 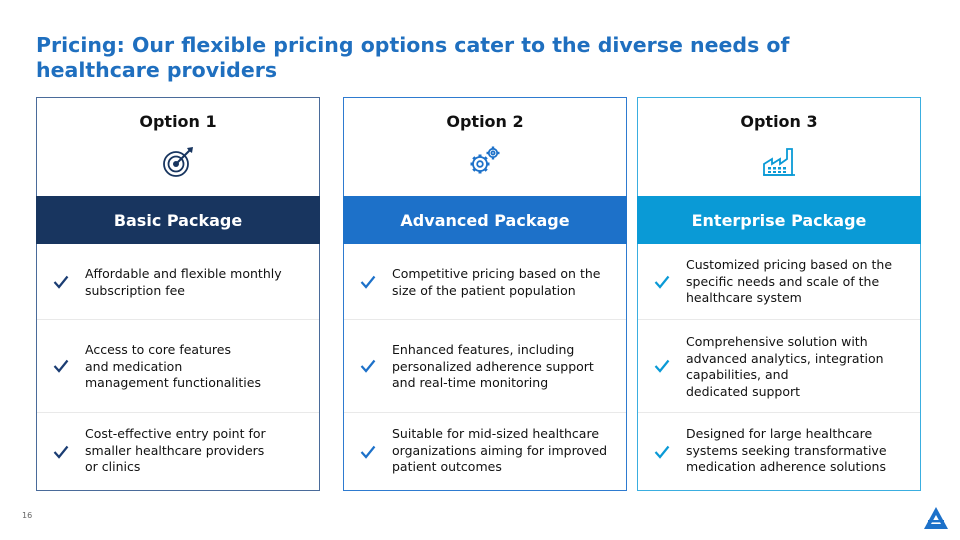 I want to click on target-icon, so click(x=178, y=162).